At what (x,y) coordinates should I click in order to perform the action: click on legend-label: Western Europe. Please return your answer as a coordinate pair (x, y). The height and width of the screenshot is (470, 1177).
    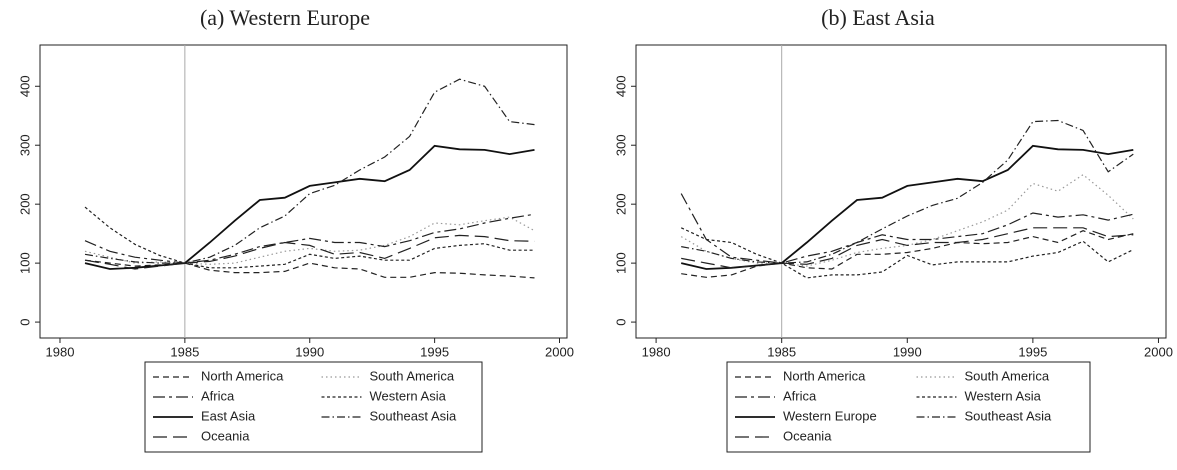
    Looking at the image, I should click on (830, 415).